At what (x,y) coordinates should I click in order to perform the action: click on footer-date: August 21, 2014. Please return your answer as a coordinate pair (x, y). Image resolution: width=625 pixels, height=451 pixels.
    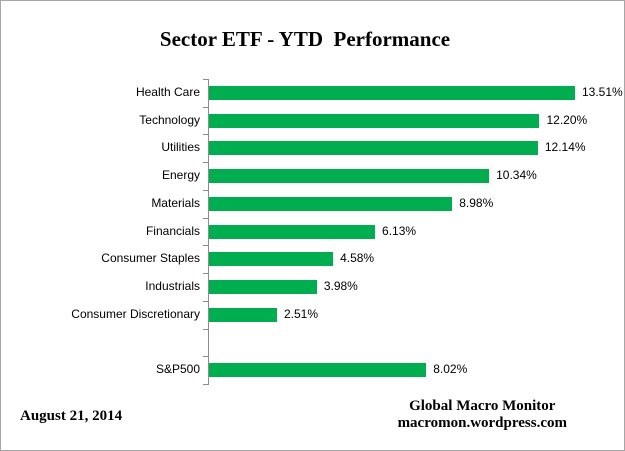
    Looking at the image, I should click on (71, 416).